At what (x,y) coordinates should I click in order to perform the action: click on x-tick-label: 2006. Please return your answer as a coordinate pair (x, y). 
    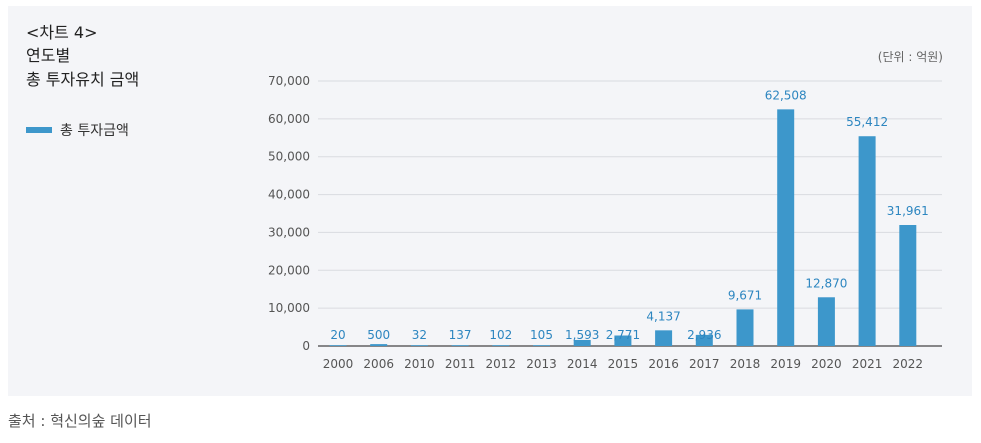
    Looking at the image, I should click on (378, 364).